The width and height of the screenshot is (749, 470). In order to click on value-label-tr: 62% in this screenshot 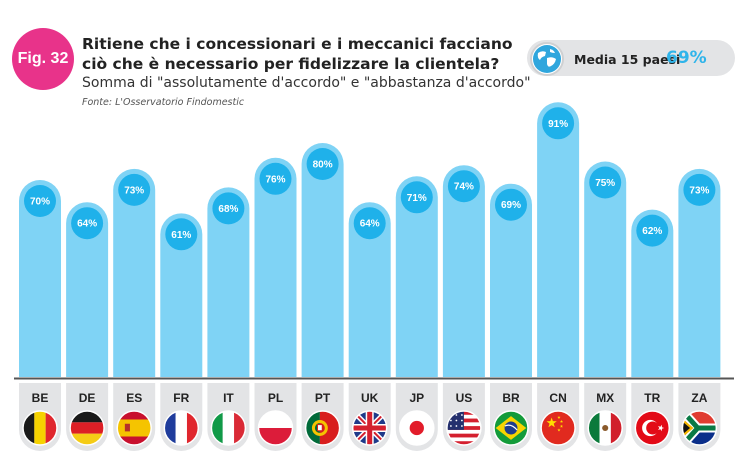, I will do `click(652, 231)`.